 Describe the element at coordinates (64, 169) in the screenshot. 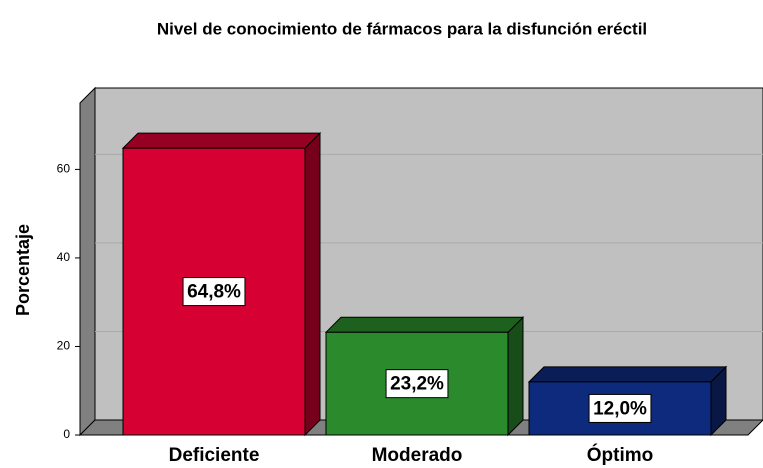

I see `y-tick-label: 60` at that location.